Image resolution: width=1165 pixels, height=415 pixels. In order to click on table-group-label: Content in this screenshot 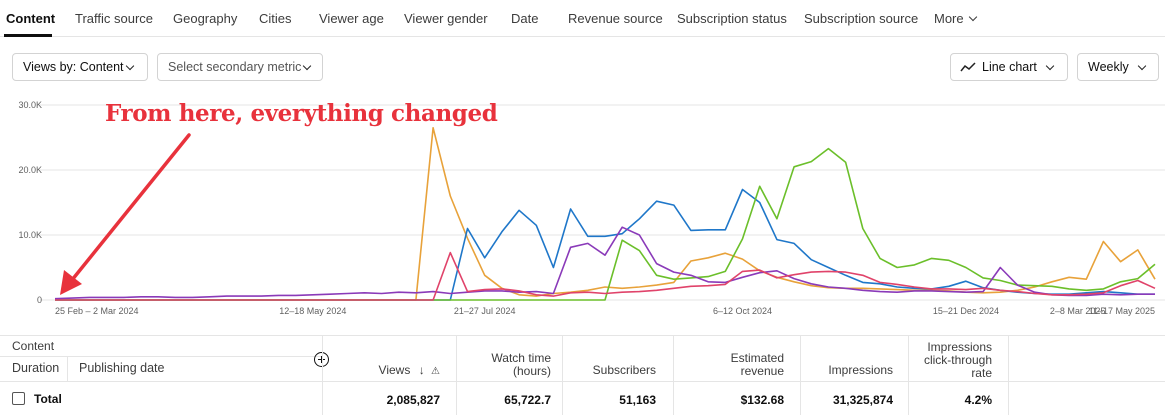, I will do `click(33, 346)`.